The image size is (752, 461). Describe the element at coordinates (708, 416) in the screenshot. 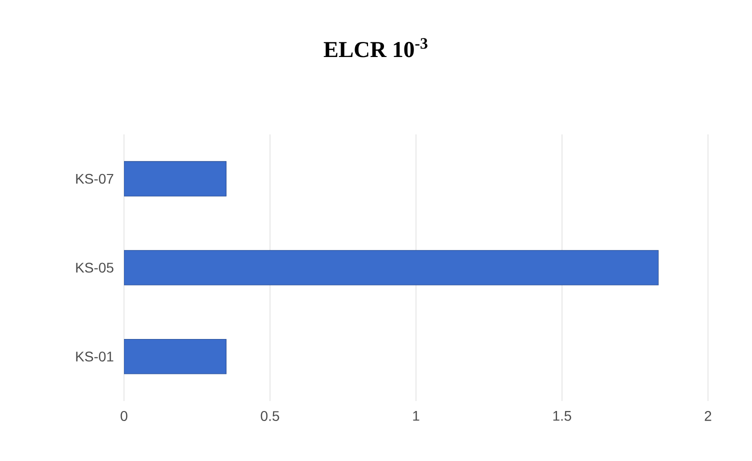

I see `x-tick-label: 2` at that location.